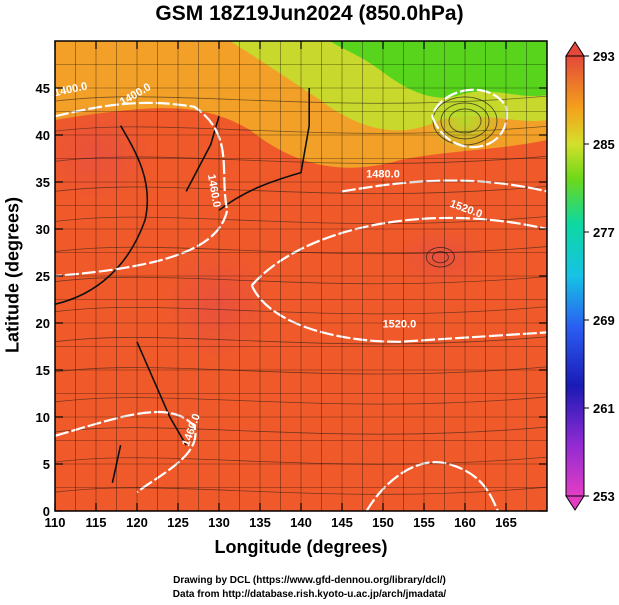 This screenshot has height=605, width=619. I want to click on y-tick-label: 0, so click(46, 511).